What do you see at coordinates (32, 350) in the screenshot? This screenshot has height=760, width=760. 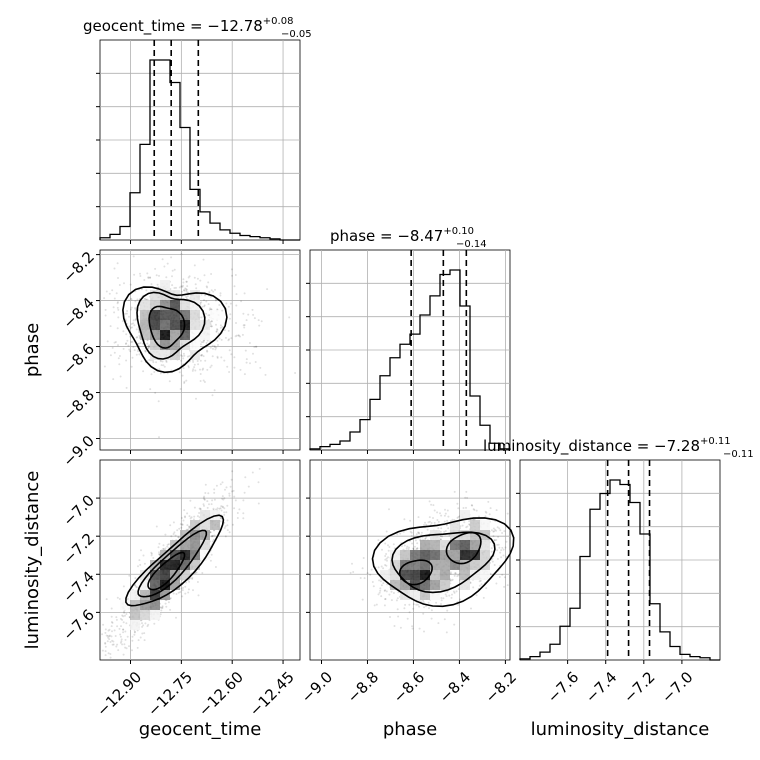 I see `ylabel-phase: phase` at bounding box center [32, 350].